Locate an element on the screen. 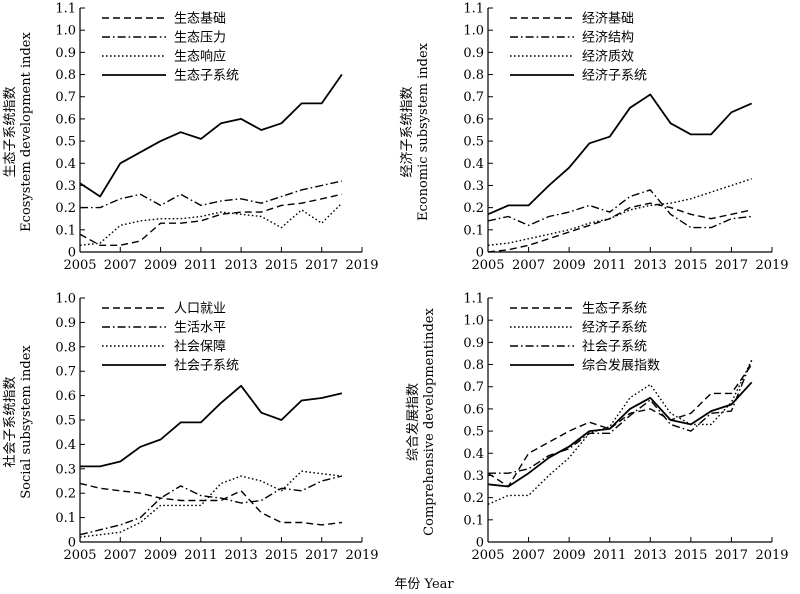 This screenshot has width=800, height=594. y-axis-label-en: Economic subsystem index is located at coordinates (423, 131).